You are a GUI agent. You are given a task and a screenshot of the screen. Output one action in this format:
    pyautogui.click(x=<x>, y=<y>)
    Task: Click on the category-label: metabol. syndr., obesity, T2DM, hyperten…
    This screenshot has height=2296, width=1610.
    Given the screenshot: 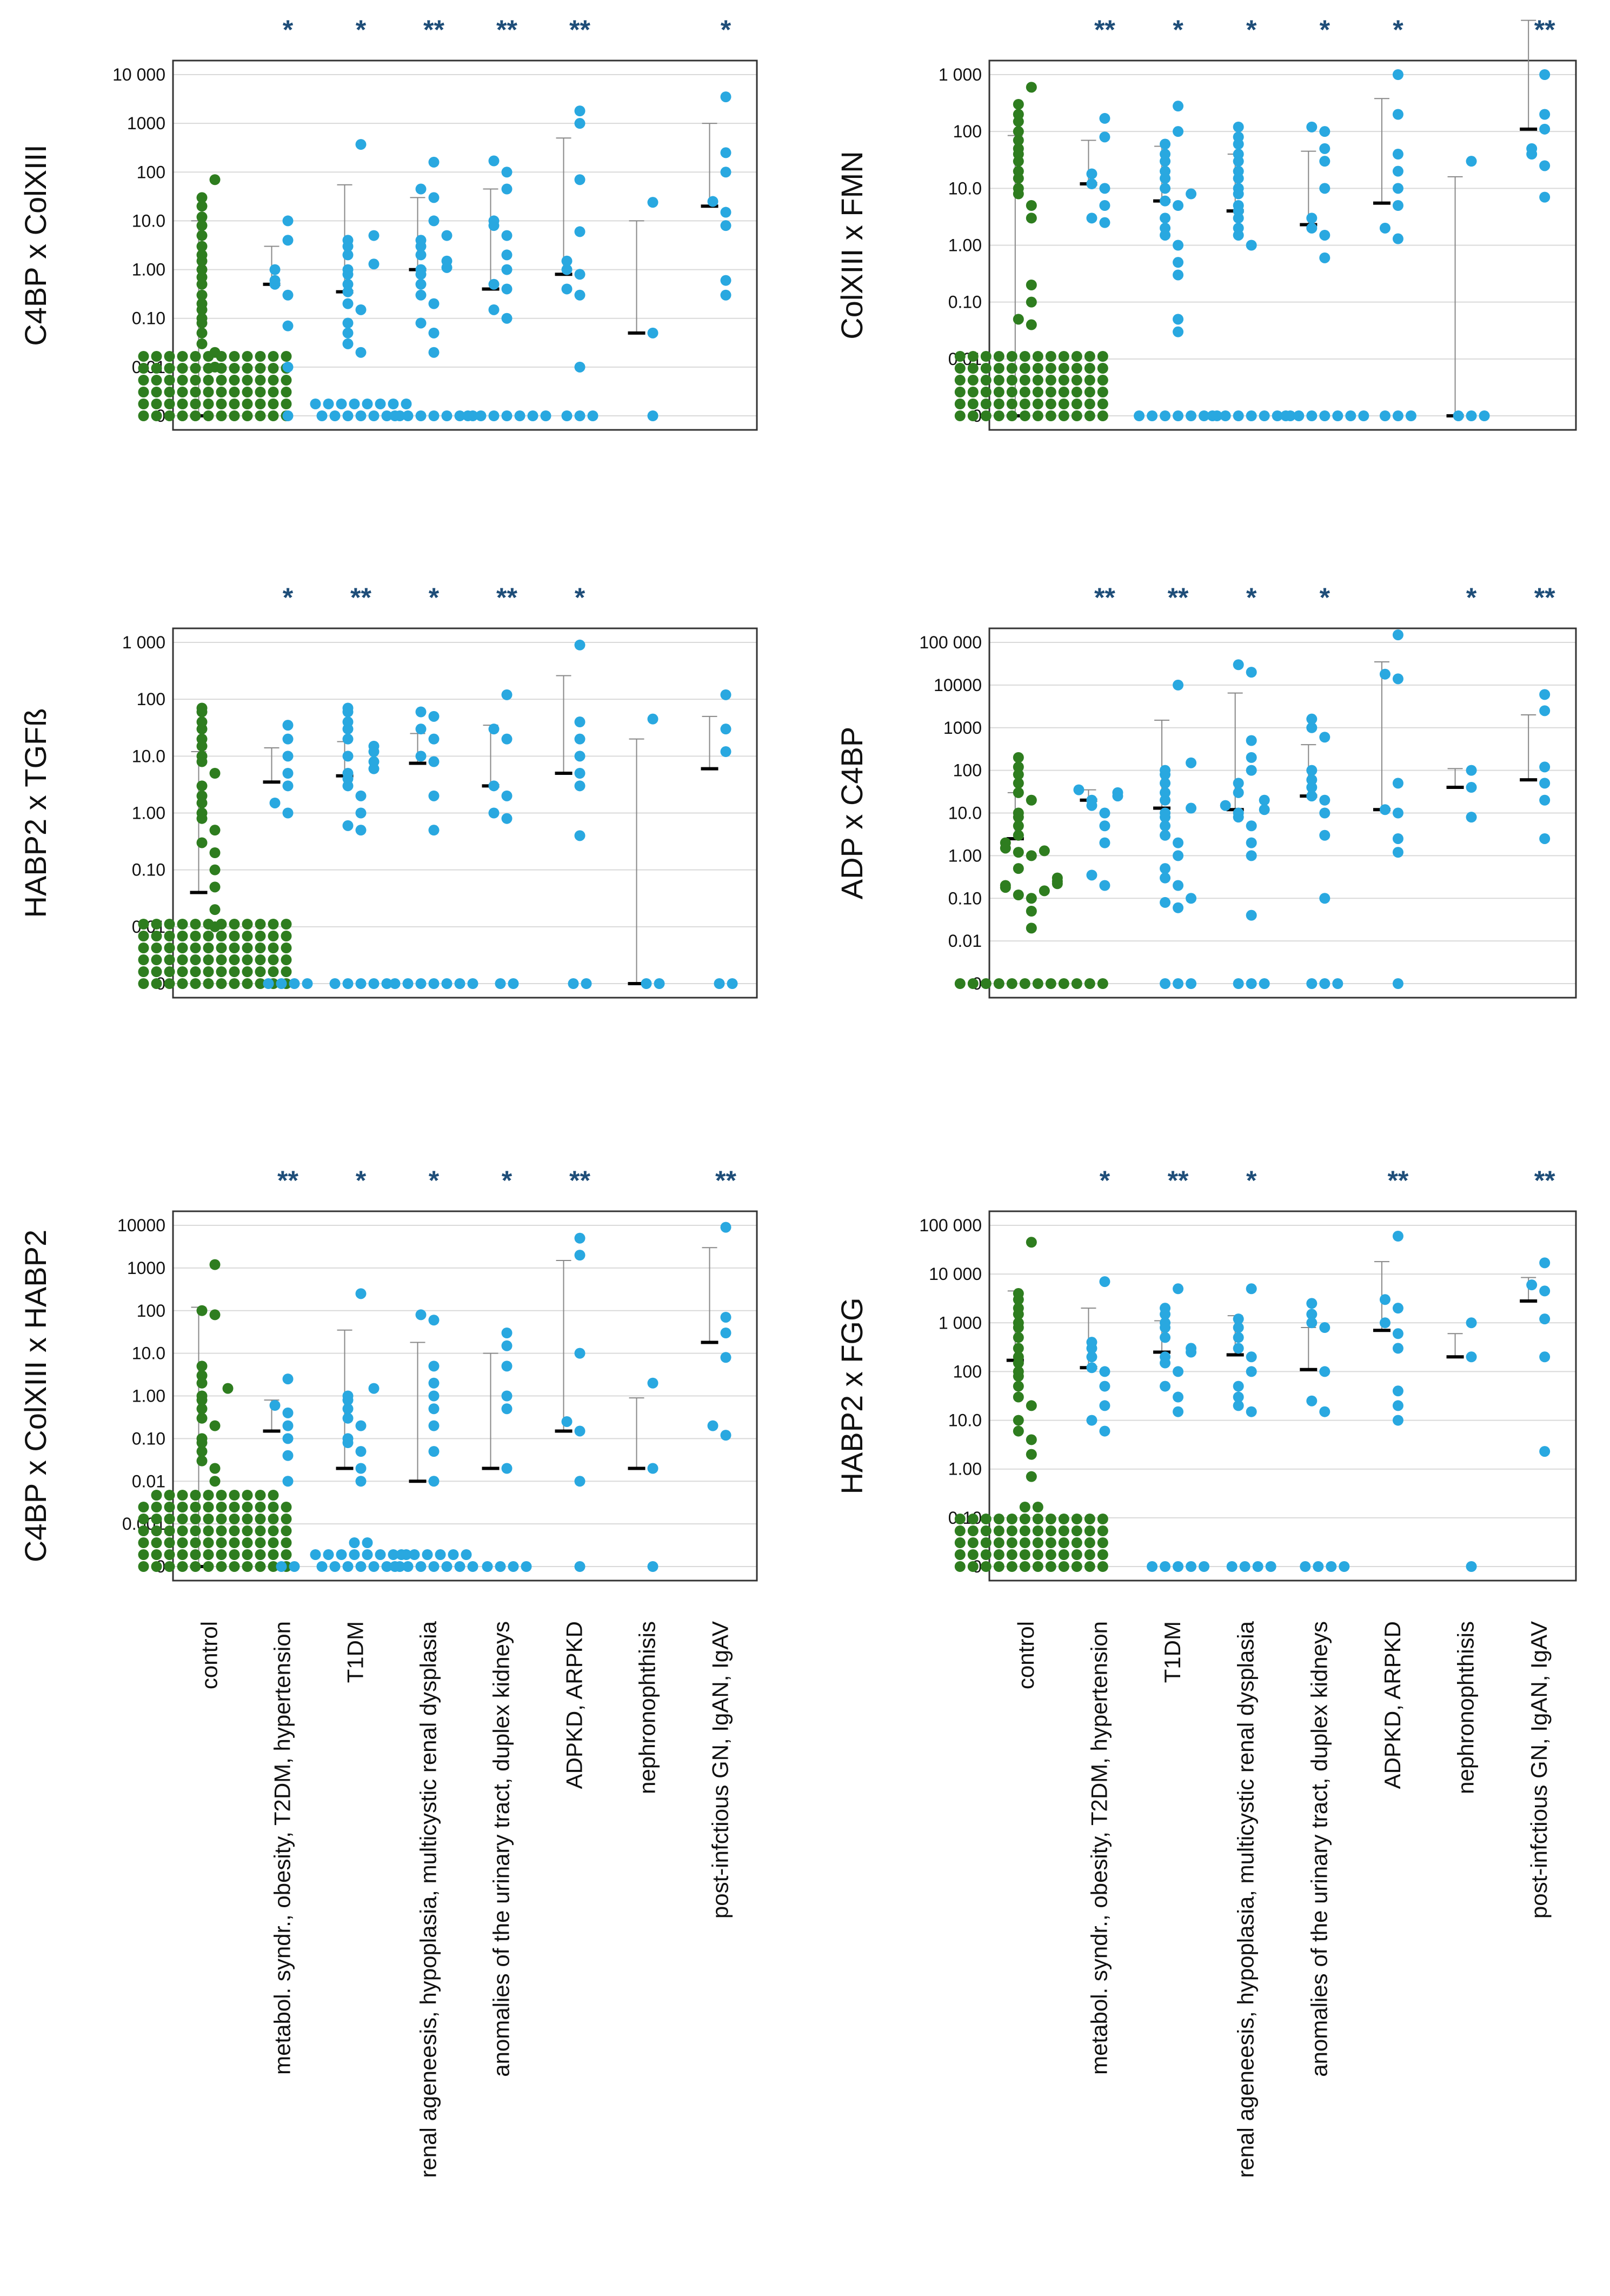 What is the action you would take?
    pyautogui.click(x=282, y=1848)
    